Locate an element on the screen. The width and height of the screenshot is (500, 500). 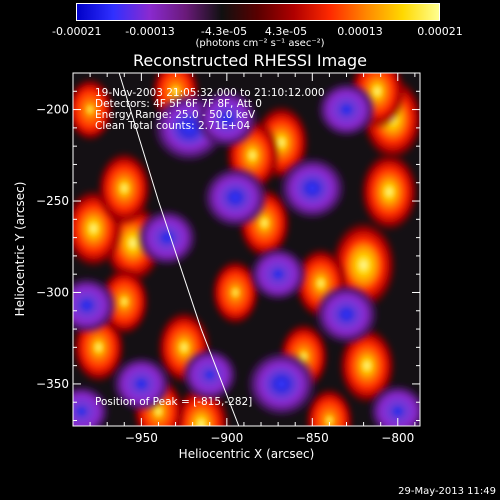
colorbar-units: (photons cm⁻² s⁻¹ asec⁻²) is located at coordinates (260, 43).